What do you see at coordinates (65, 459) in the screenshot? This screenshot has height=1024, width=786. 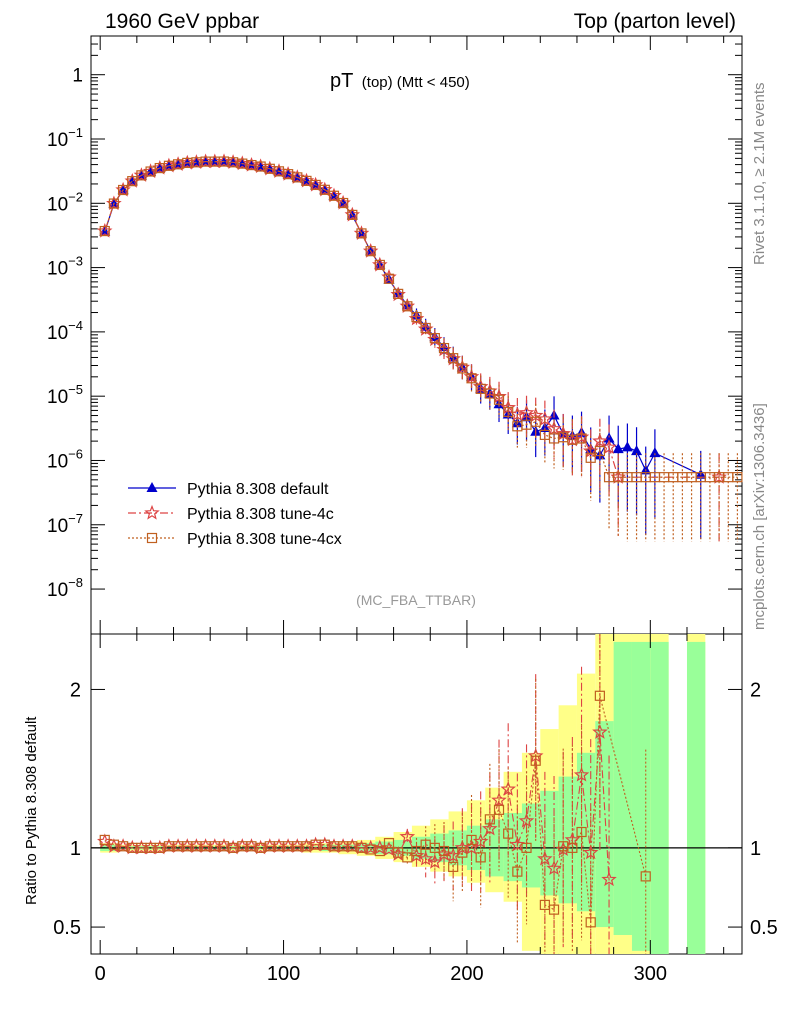 I see `y-tick-label: 10⁻⁶` at bounding box center [65, 459].